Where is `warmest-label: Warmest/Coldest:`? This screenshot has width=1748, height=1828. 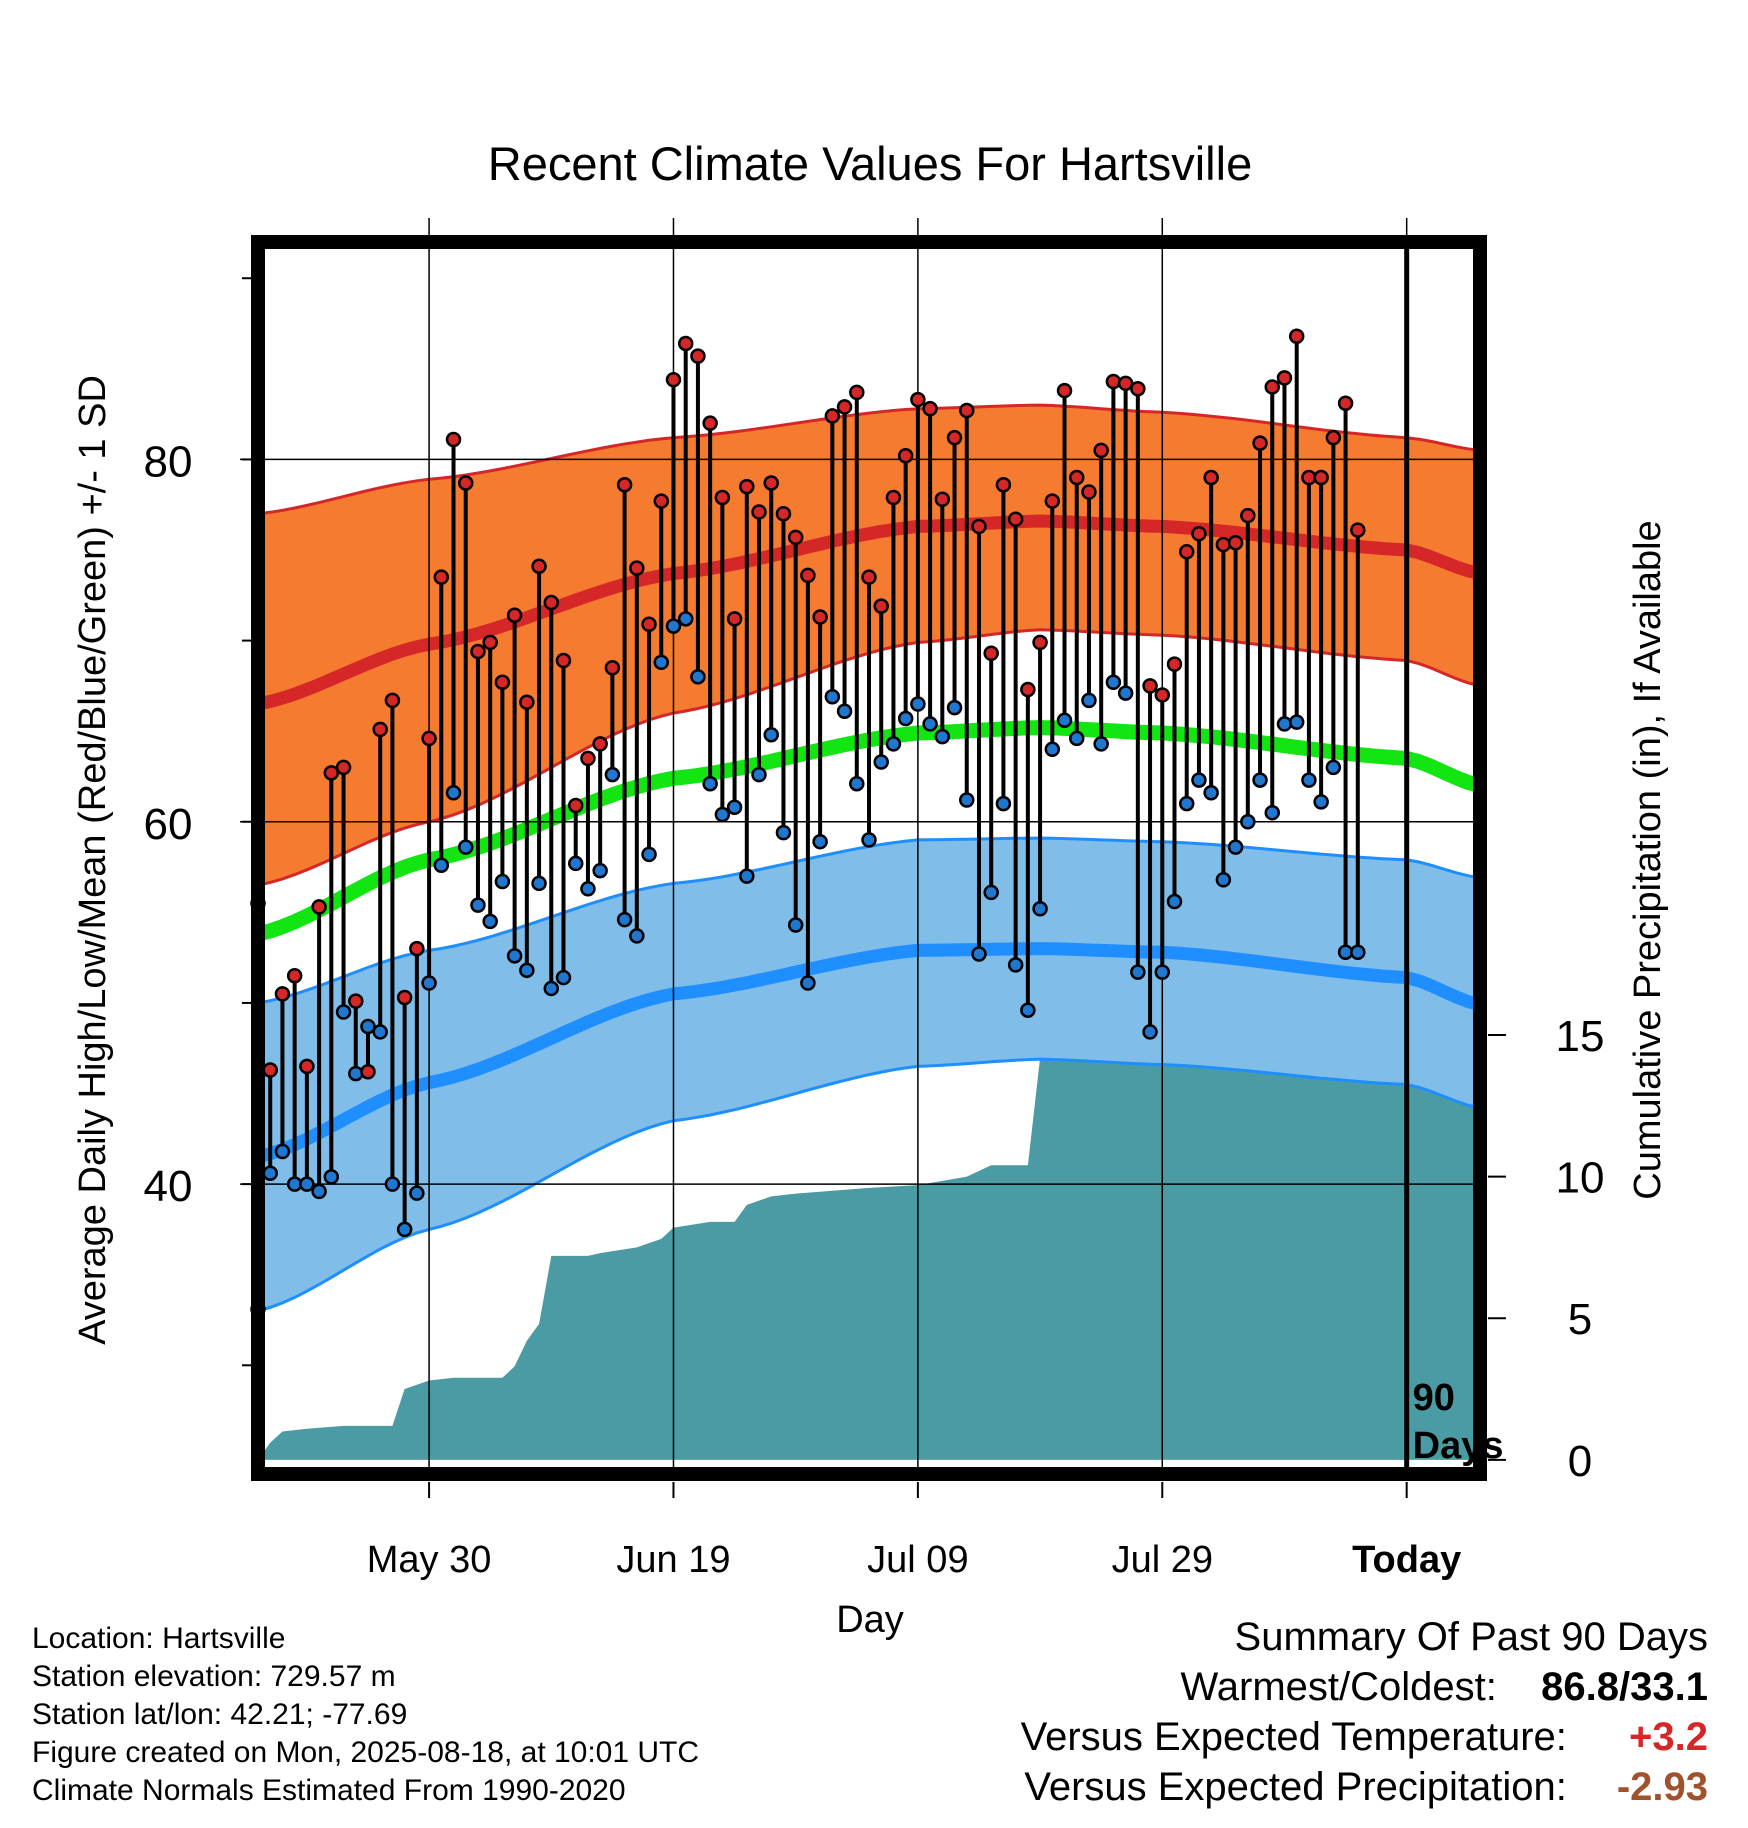
warmest-label: Warmest/Coldest: is located at coordinates (1338, 1687).